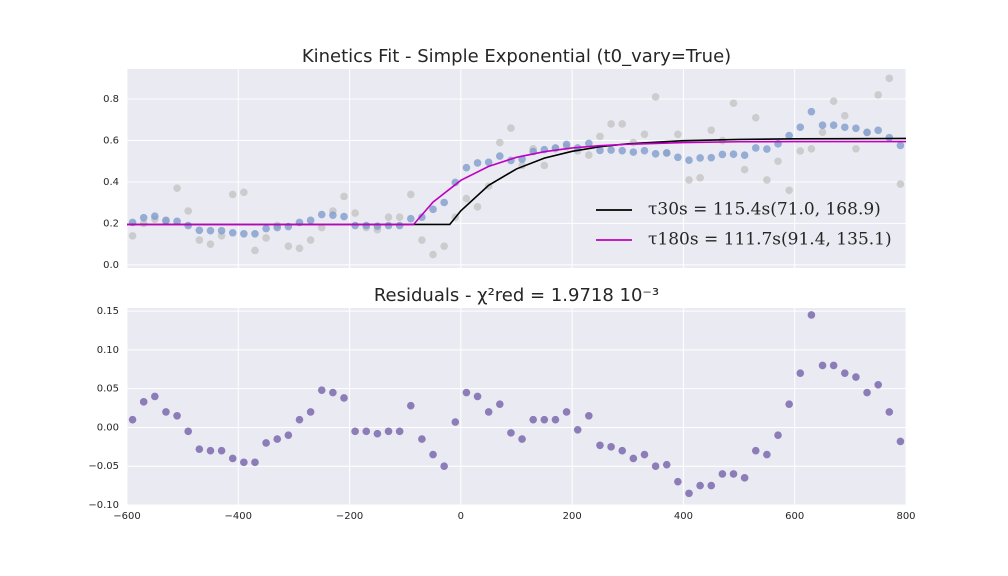 The image size is (1008, 576). I want to click on x-tick-label: −400, so click(238, 516).